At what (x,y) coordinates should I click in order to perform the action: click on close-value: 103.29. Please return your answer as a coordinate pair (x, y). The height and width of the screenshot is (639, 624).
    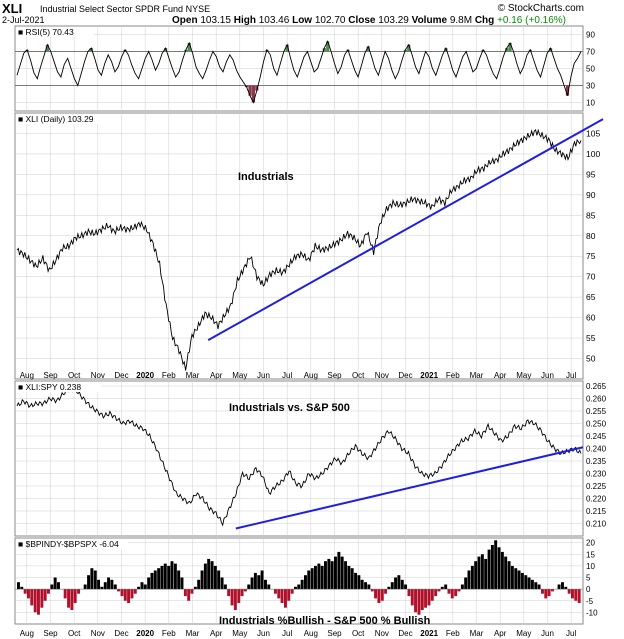
    Looking at the image, I should click on (393, 20).